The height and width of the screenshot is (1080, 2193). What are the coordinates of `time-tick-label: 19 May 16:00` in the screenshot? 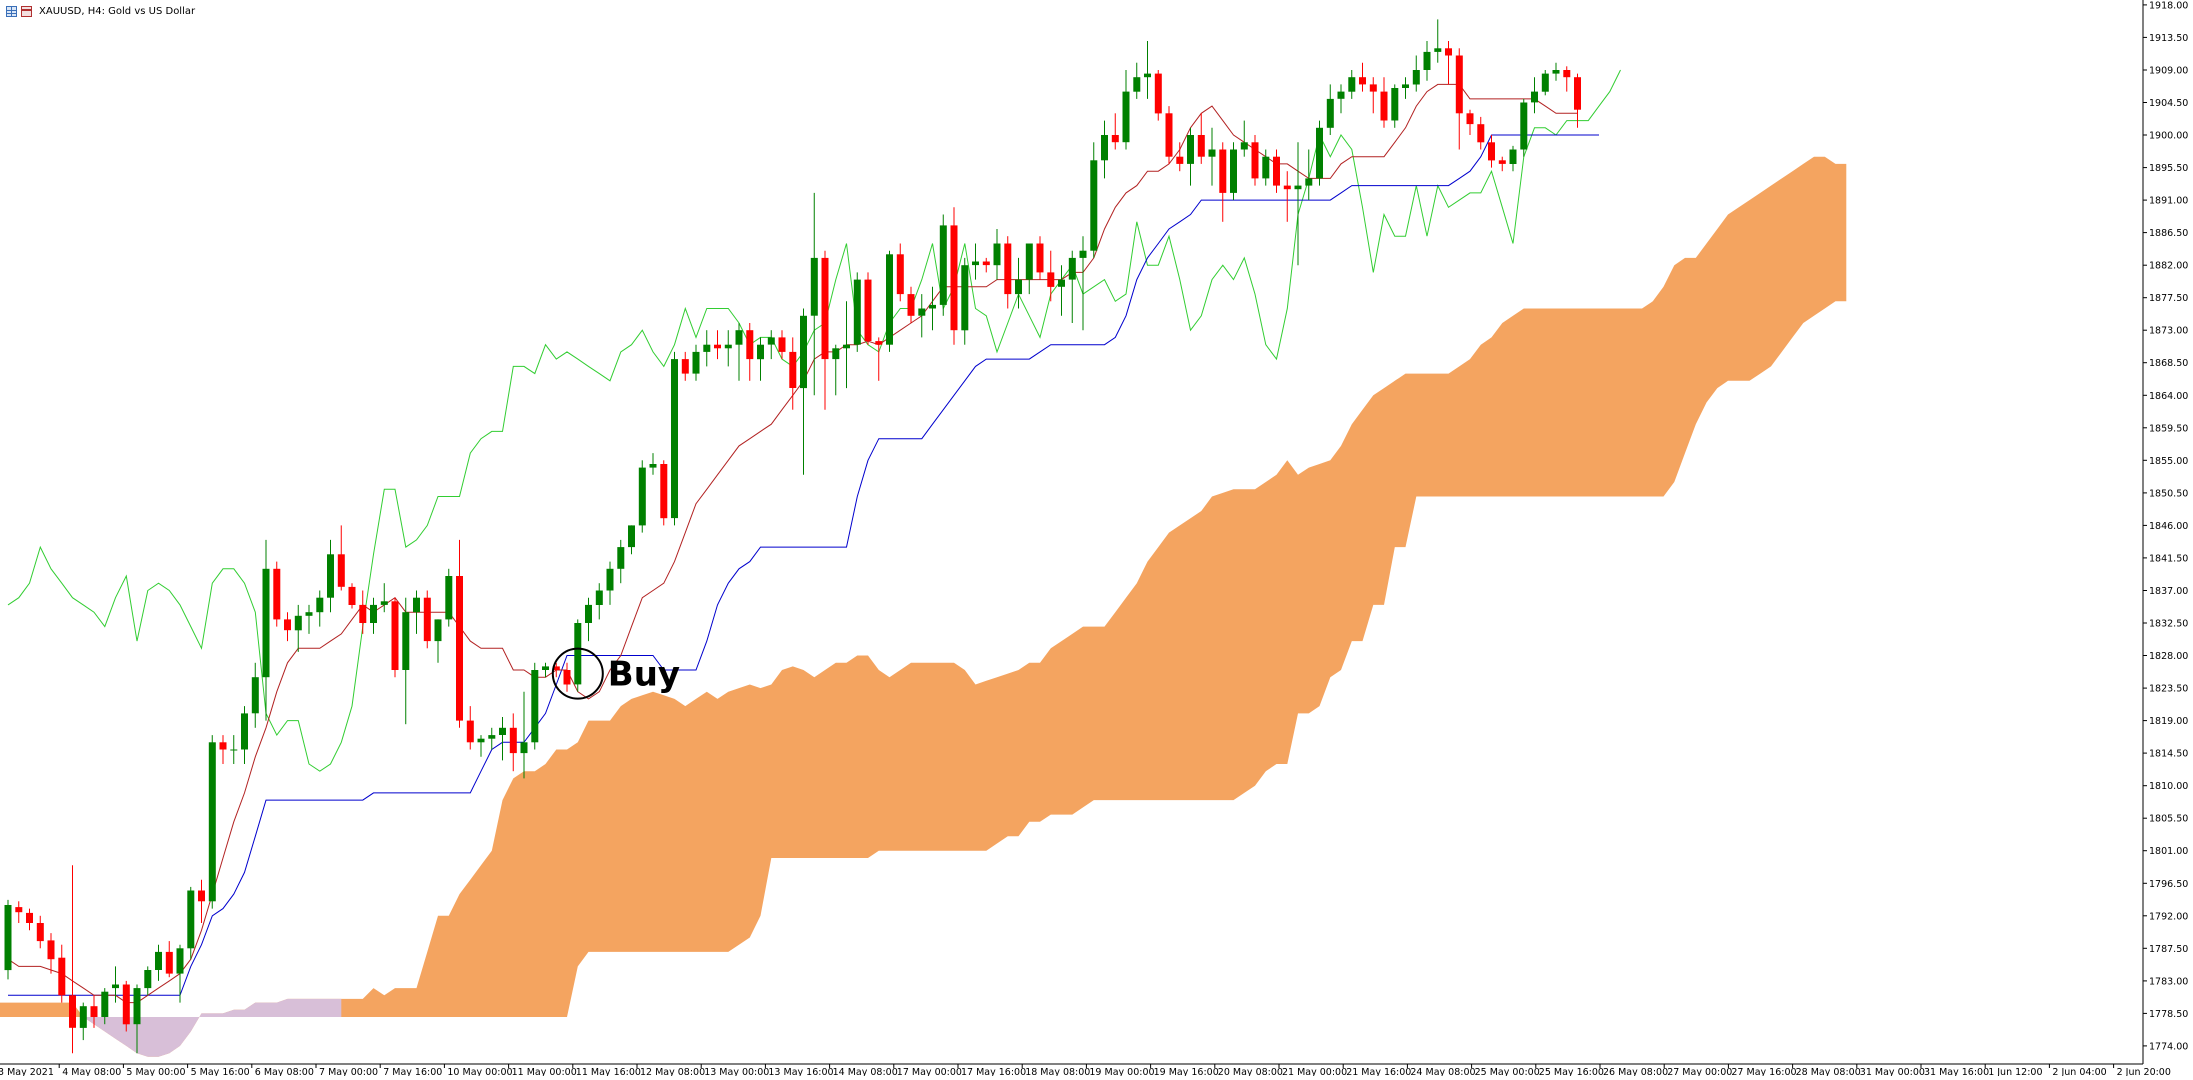 It's located at (1186, 1071).